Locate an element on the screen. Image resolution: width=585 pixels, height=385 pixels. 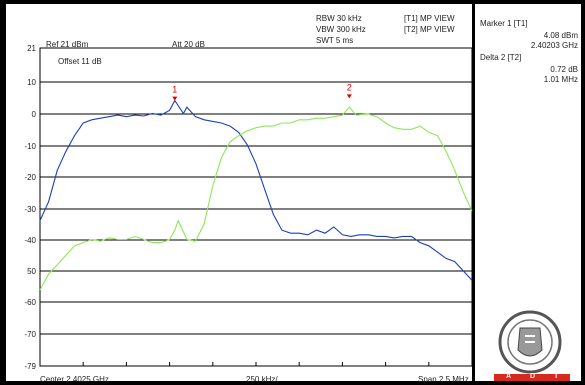
frame-divider is located at coordinates (473, 192).